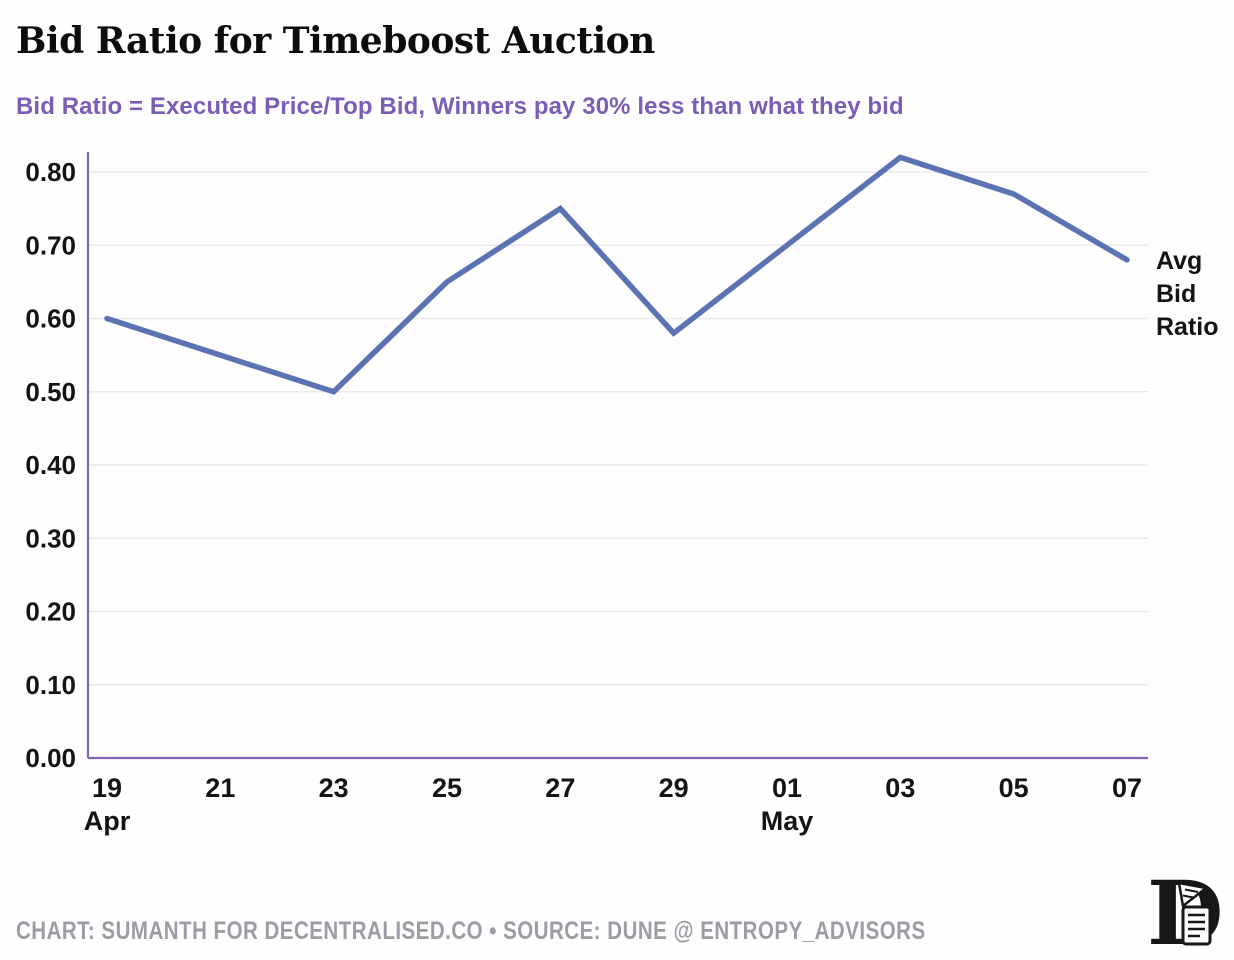 The image size is (1234, 960). Describe the element at coordinates (50, 538) in the screenshot. I see `svg-text: 0.30` at that location.